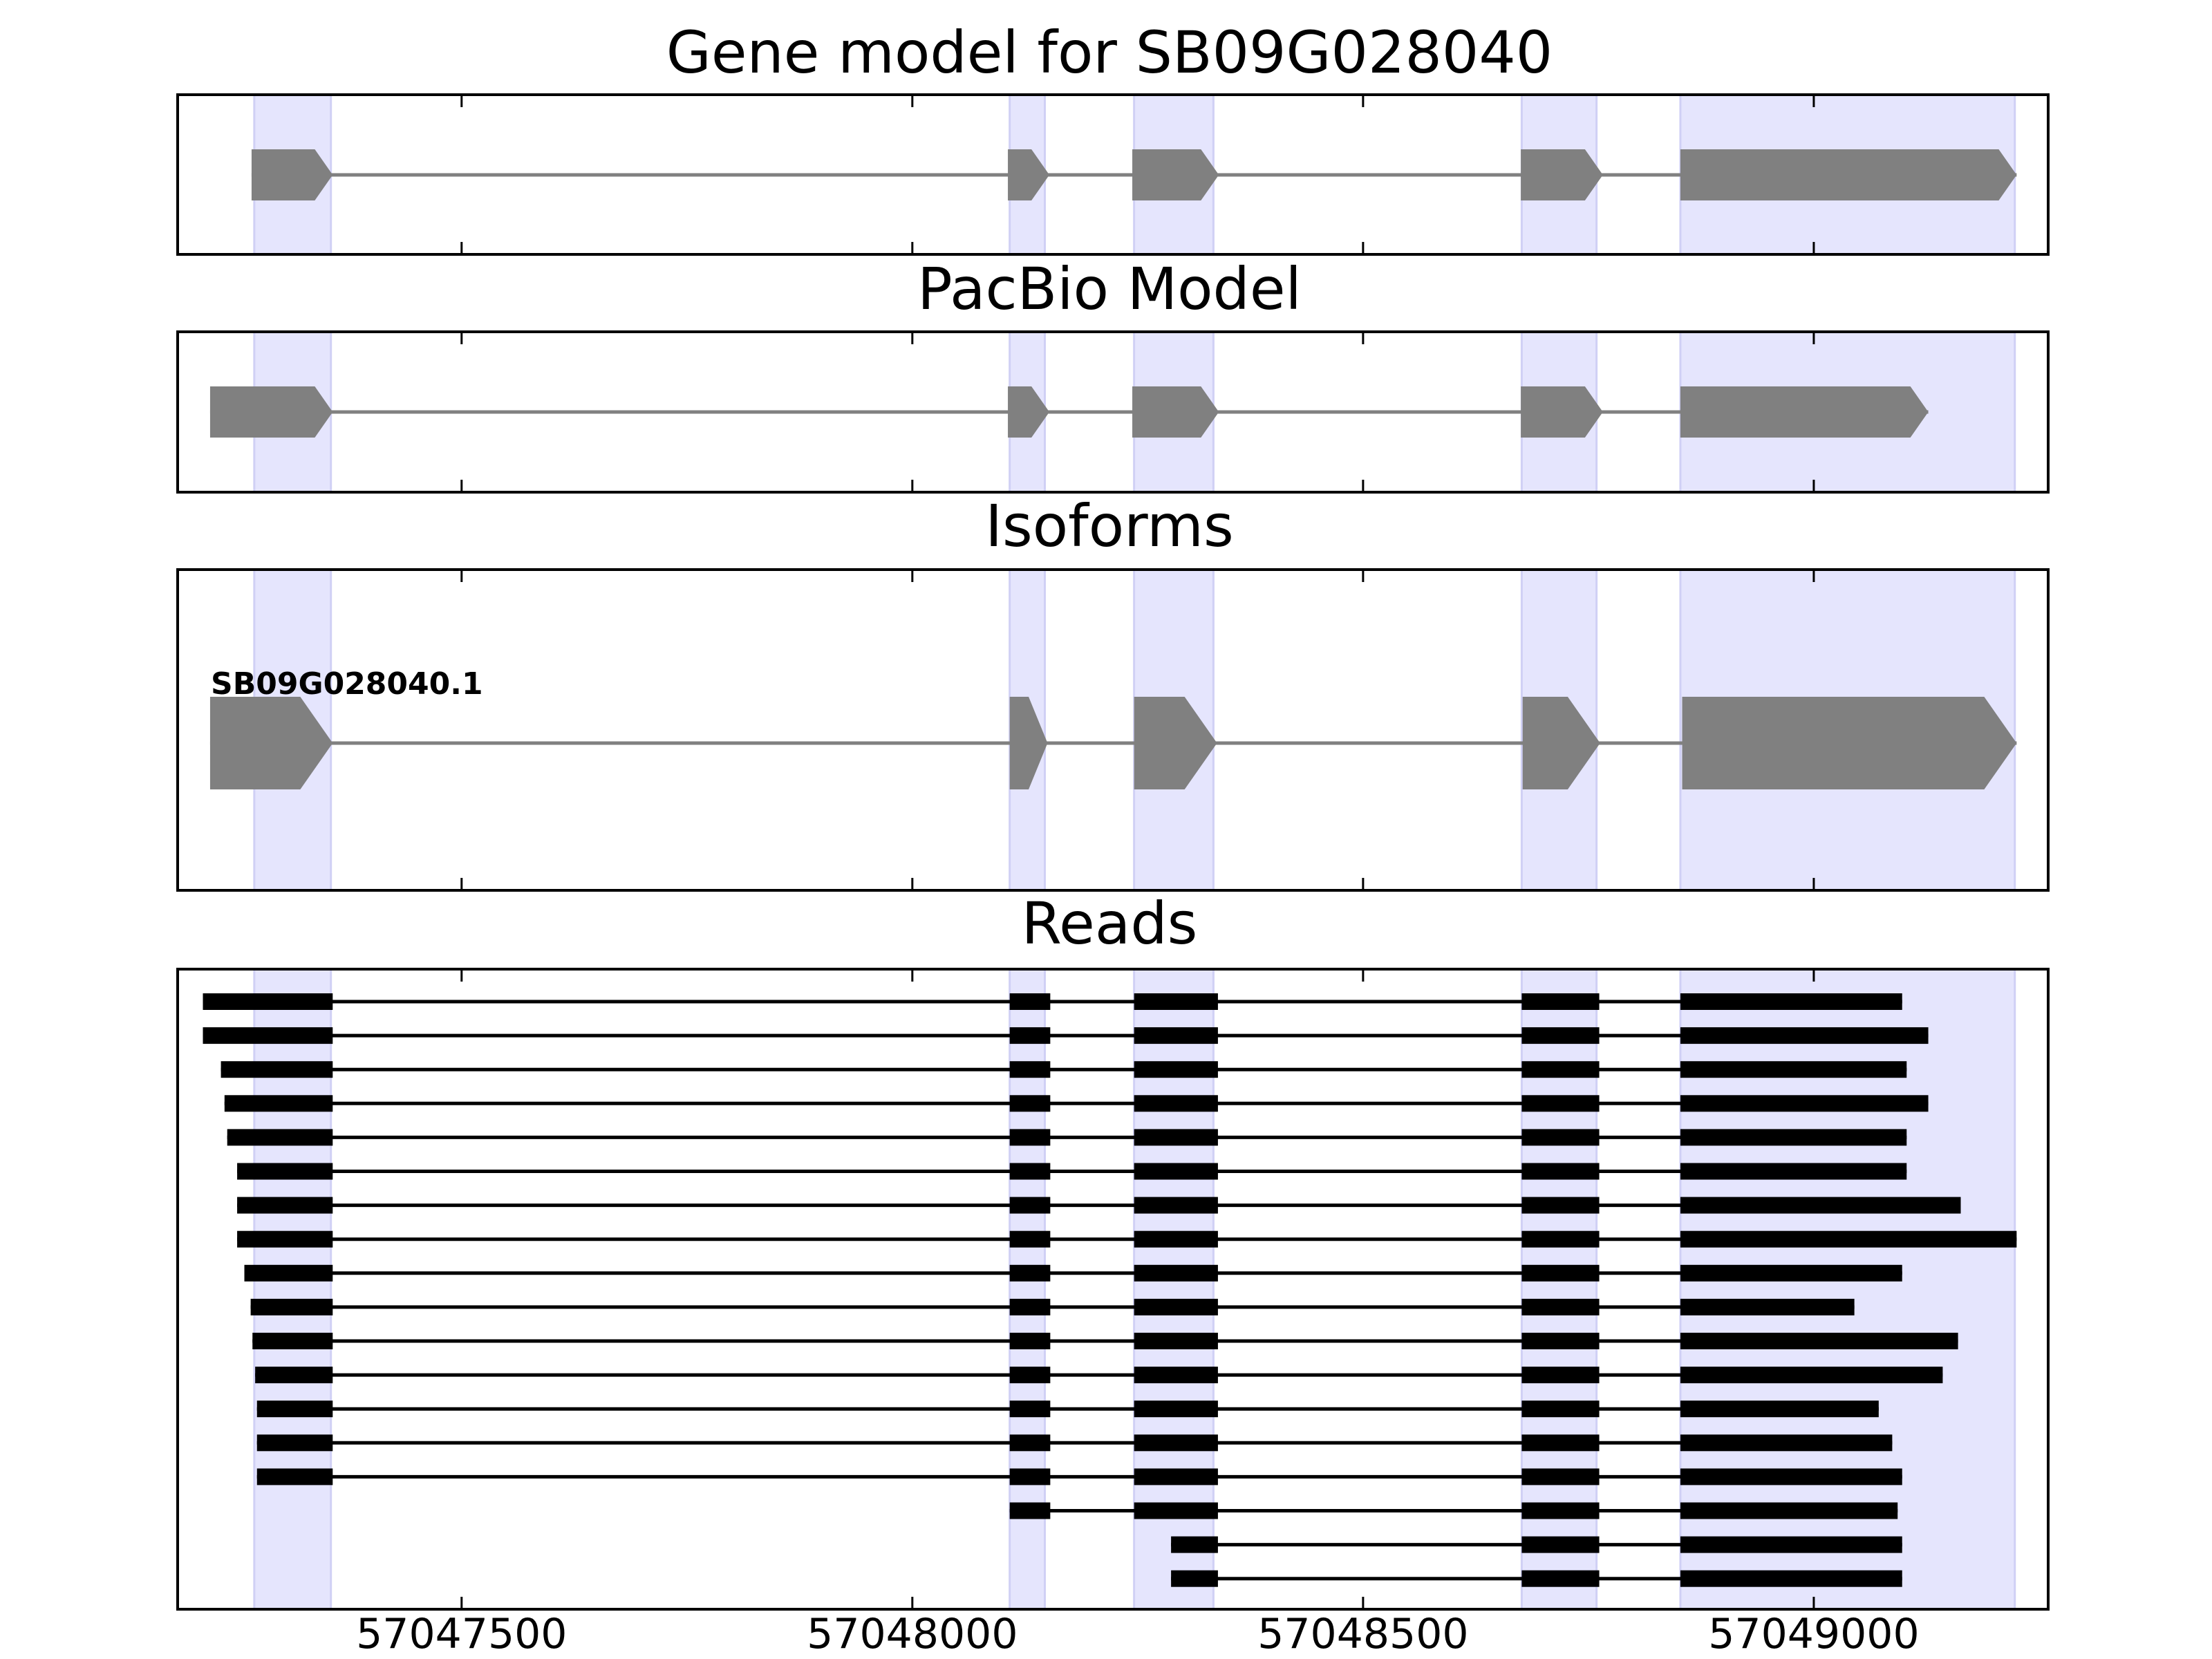  Describe the element at coordinates (1110, 526) in the screenshot. I see `panel-title-isoforms: Isoforms` at that location.